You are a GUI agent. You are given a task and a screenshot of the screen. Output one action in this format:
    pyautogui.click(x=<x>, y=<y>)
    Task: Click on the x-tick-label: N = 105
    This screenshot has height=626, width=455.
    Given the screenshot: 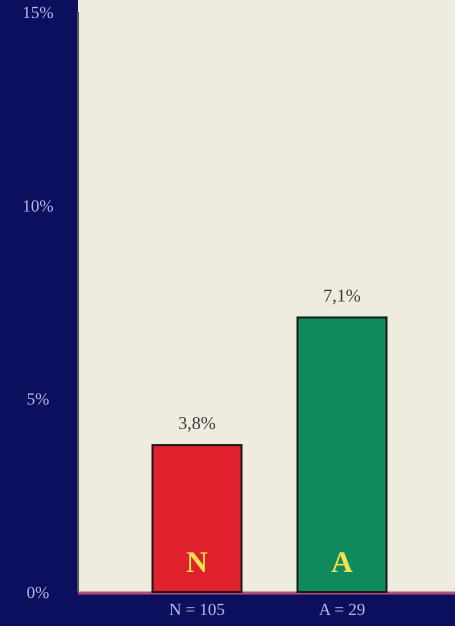 What is the action you would take?
    pyautogui.click(x=197, y=609)
    